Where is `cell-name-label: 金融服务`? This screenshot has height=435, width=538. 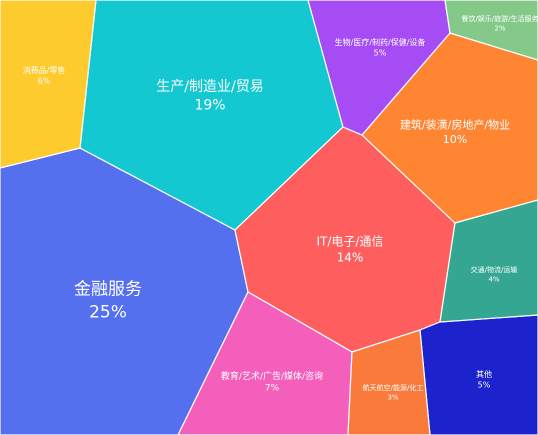 cell-name-label: 金融服务 is located at coordinates (108, 290).